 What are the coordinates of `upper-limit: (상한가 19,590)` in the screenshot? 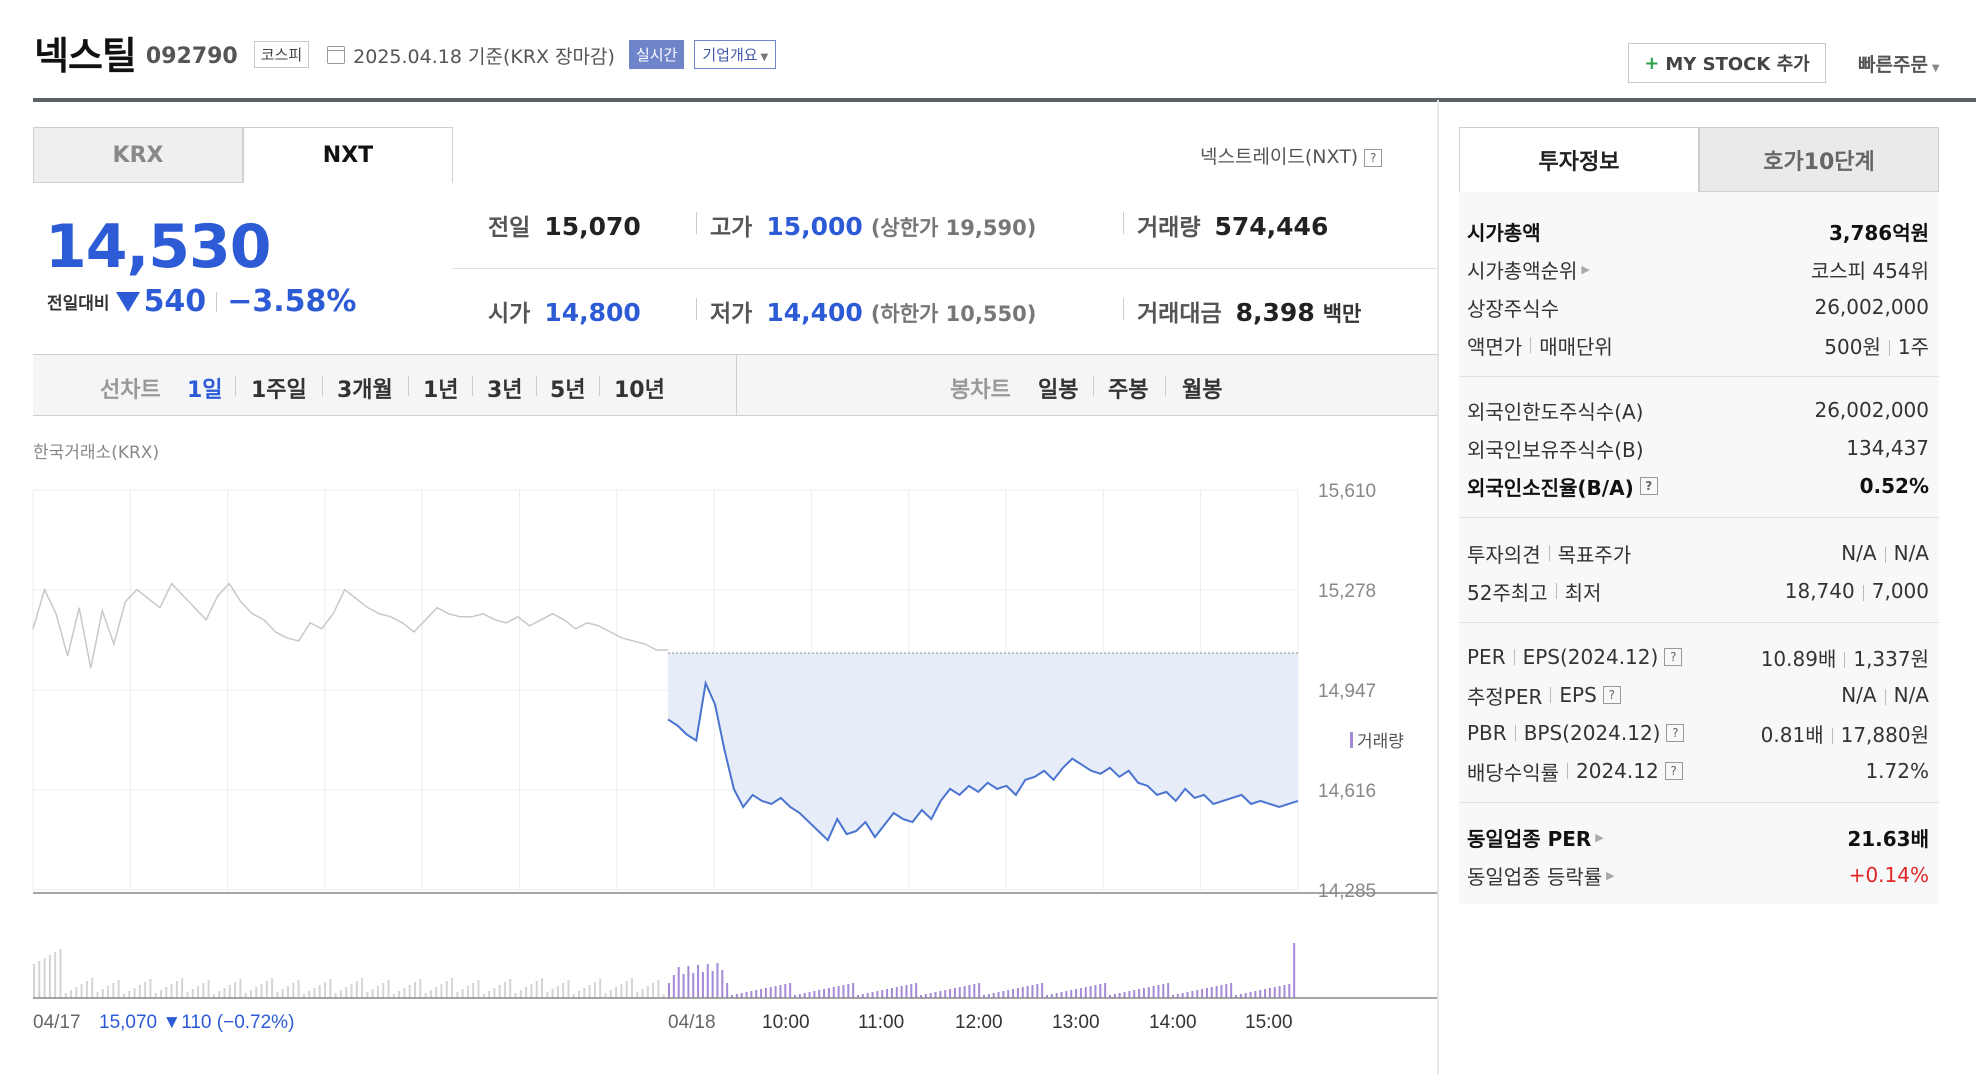 It's located at (953, 228).